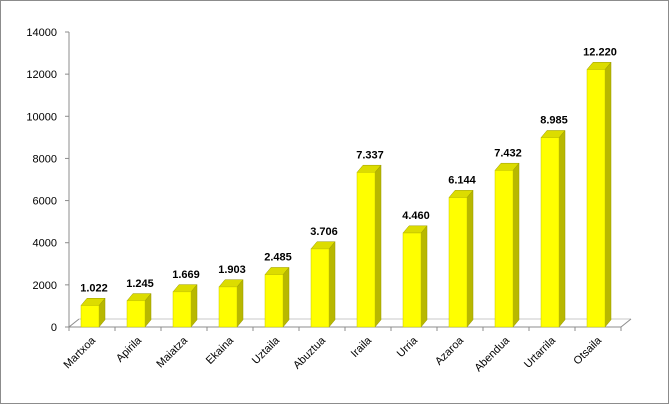  Describe the element at coordinates (186, 275) in the screenshot. I see `data-label: 1.669` at that location.